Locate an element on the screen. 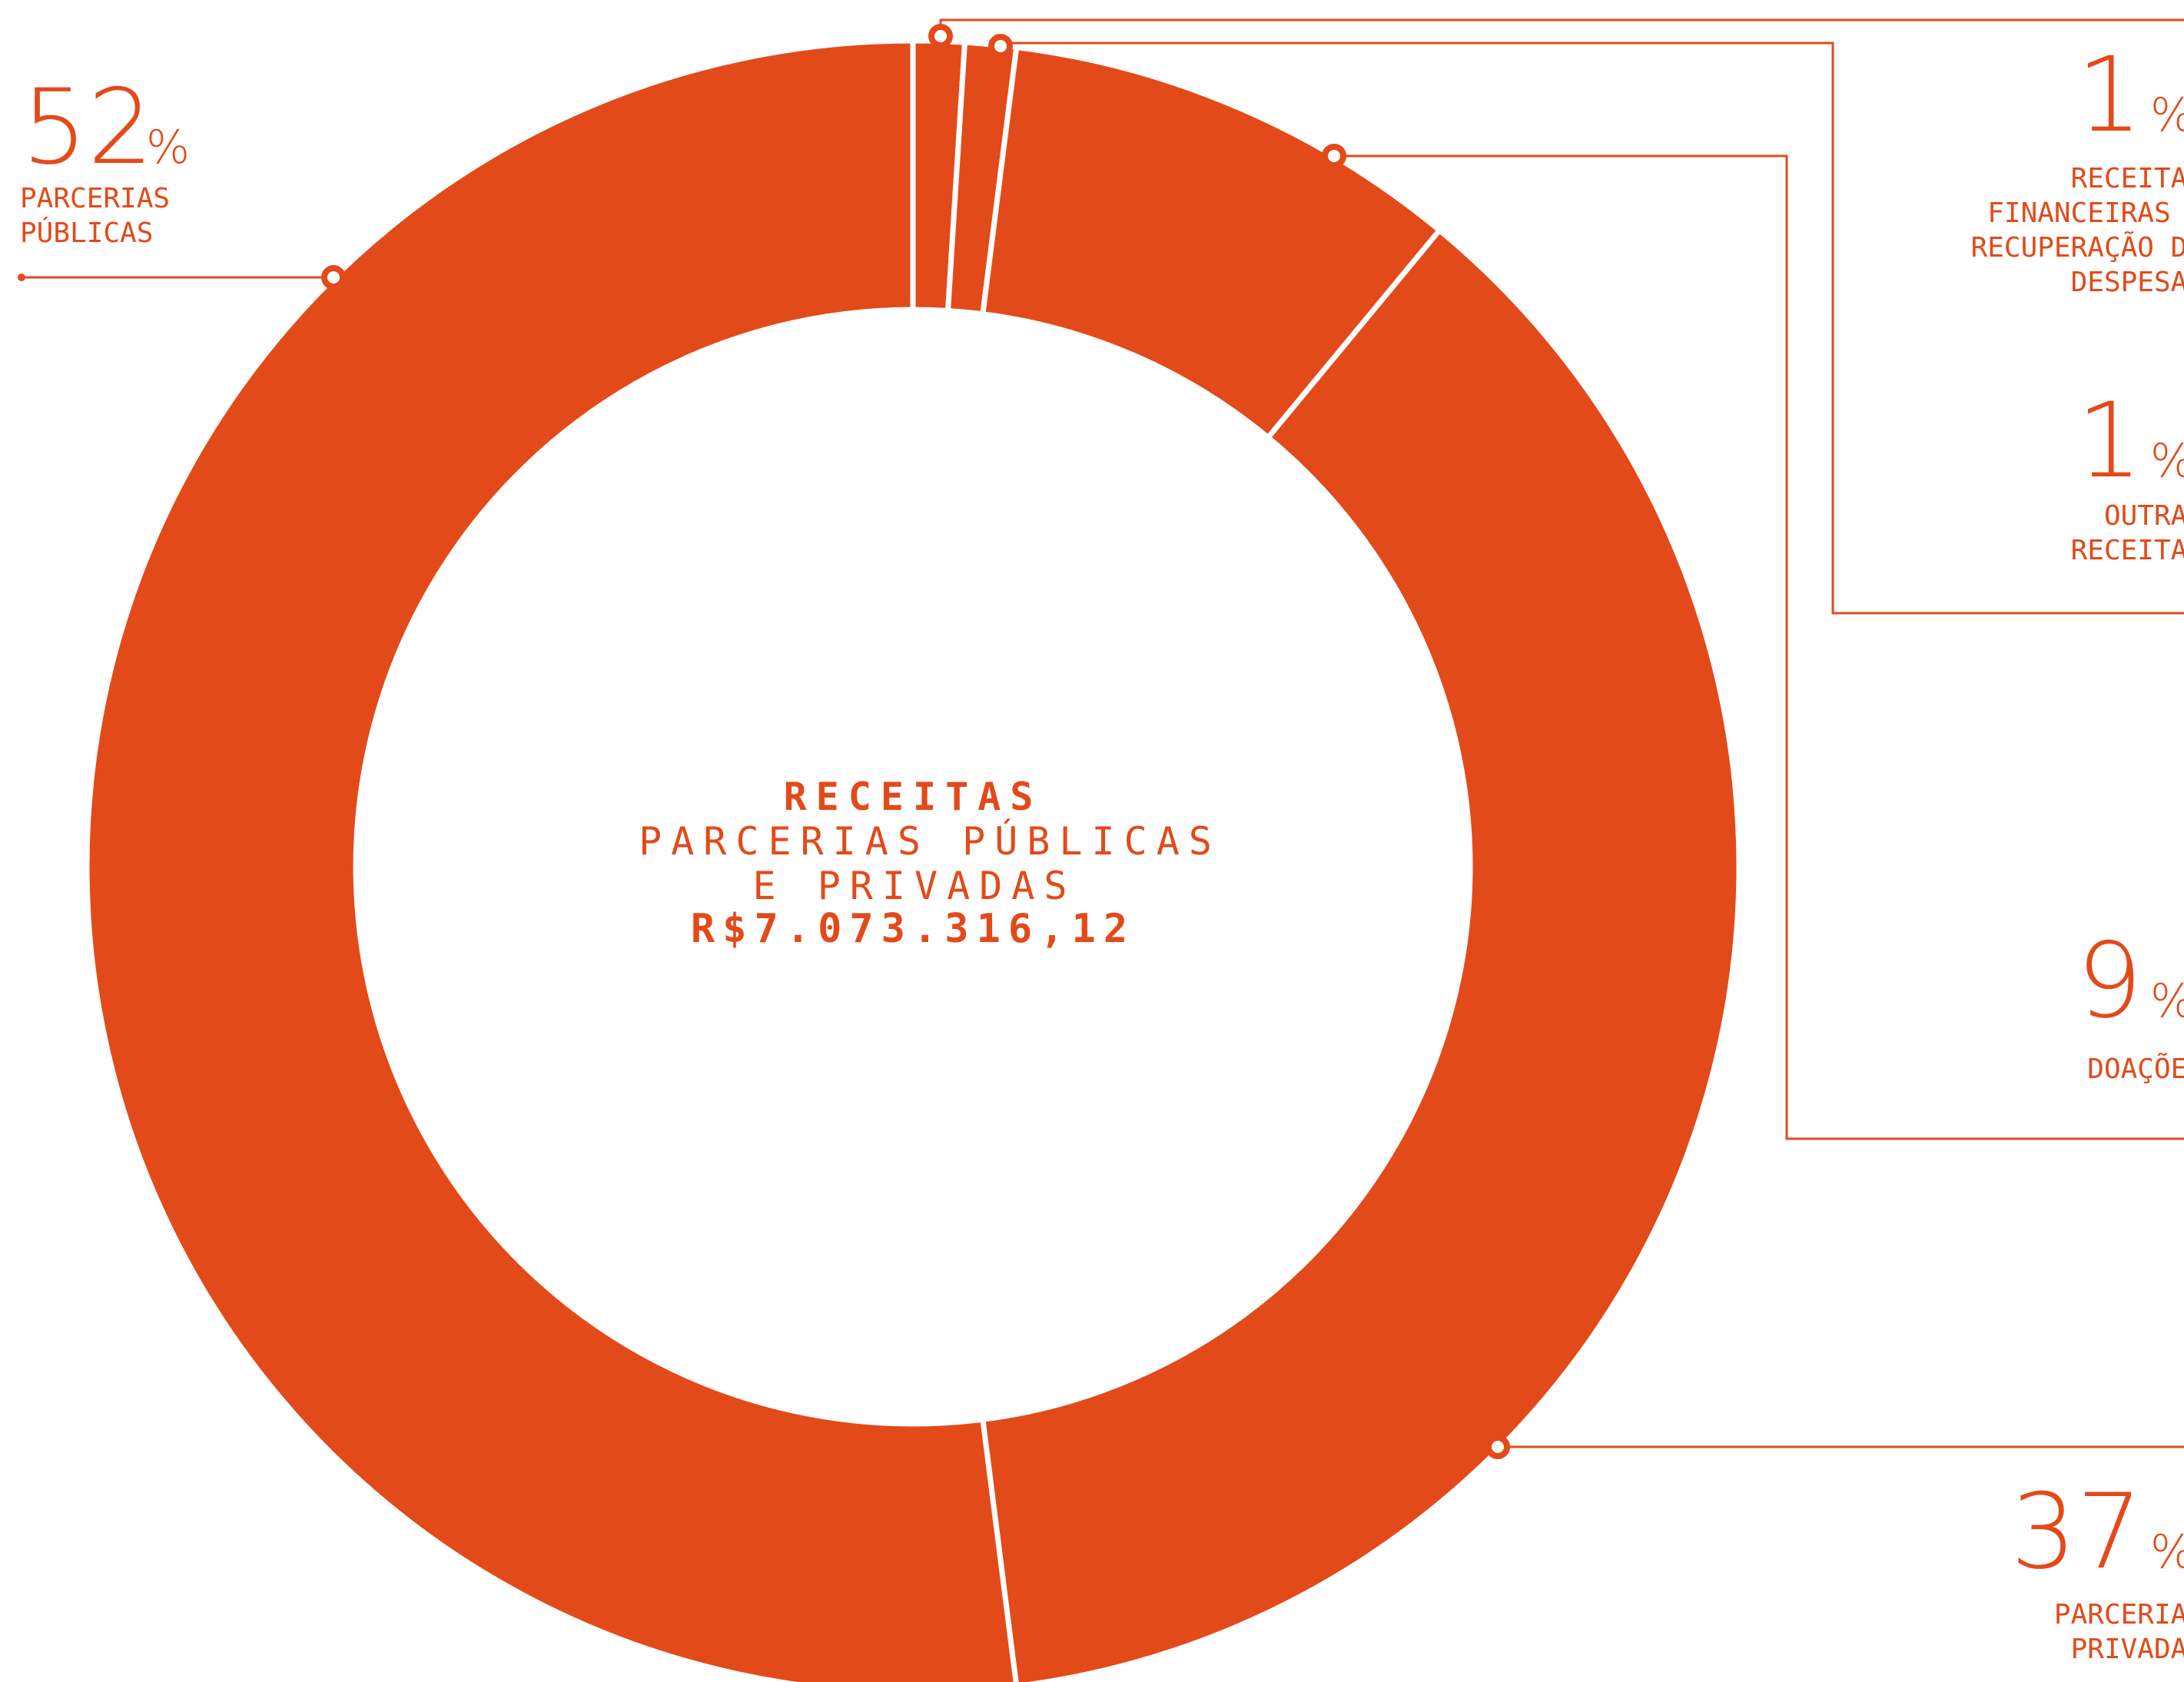  label-parcerias-publicas: 52 % PARCERIAS PÚBLICAS is located at coordinates (105, 158).